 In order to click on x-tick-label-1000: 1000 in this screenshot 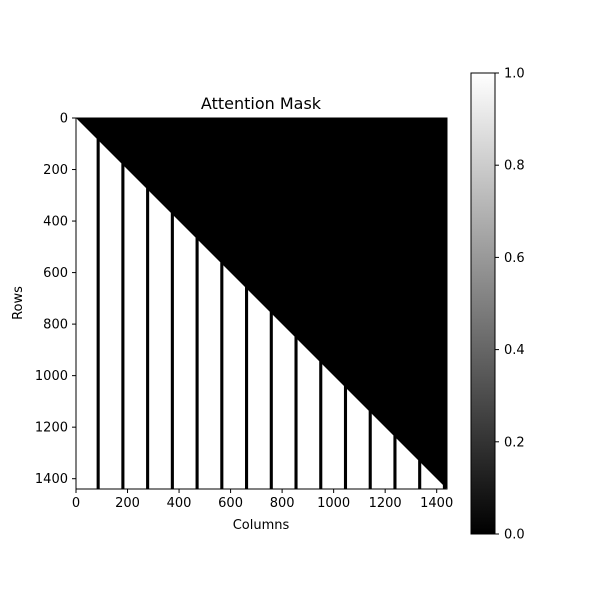, I will do `click(333, 503)`.